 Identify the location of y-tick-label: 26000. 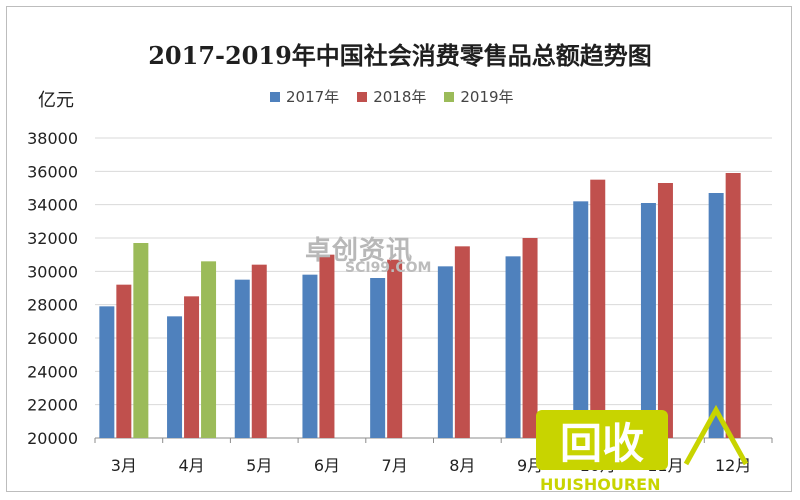
(52, 338).